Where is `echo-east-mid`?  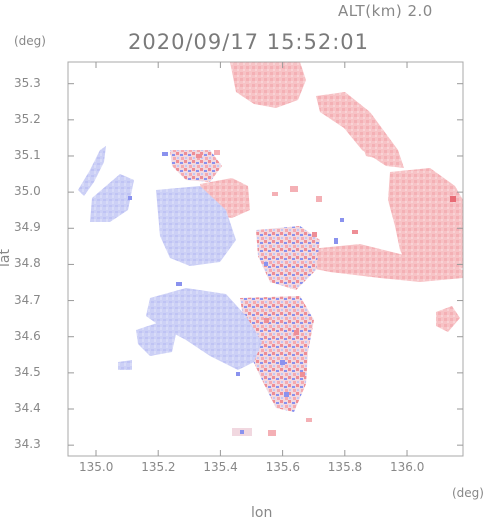
echo-east-mid is located at coordinates (409, 234).